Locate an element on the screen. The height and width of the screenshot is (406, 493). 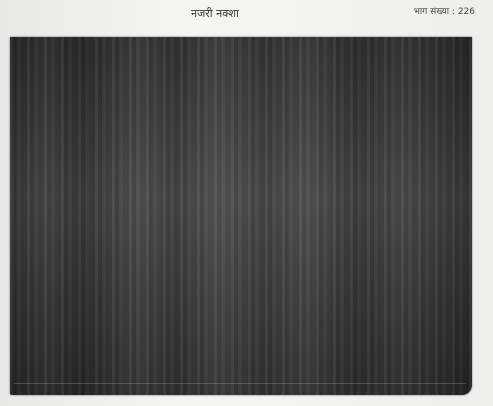
map-title: नजरी नक्शा is located at coordinates (215, 13).